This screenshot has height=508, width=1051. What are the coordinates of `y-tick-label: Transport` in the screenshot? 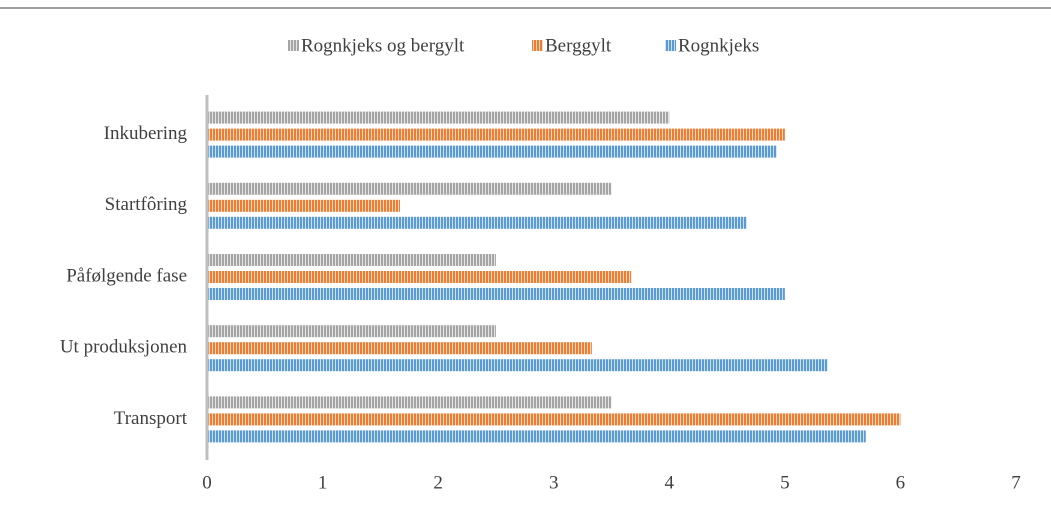 It's located at (151, 418).